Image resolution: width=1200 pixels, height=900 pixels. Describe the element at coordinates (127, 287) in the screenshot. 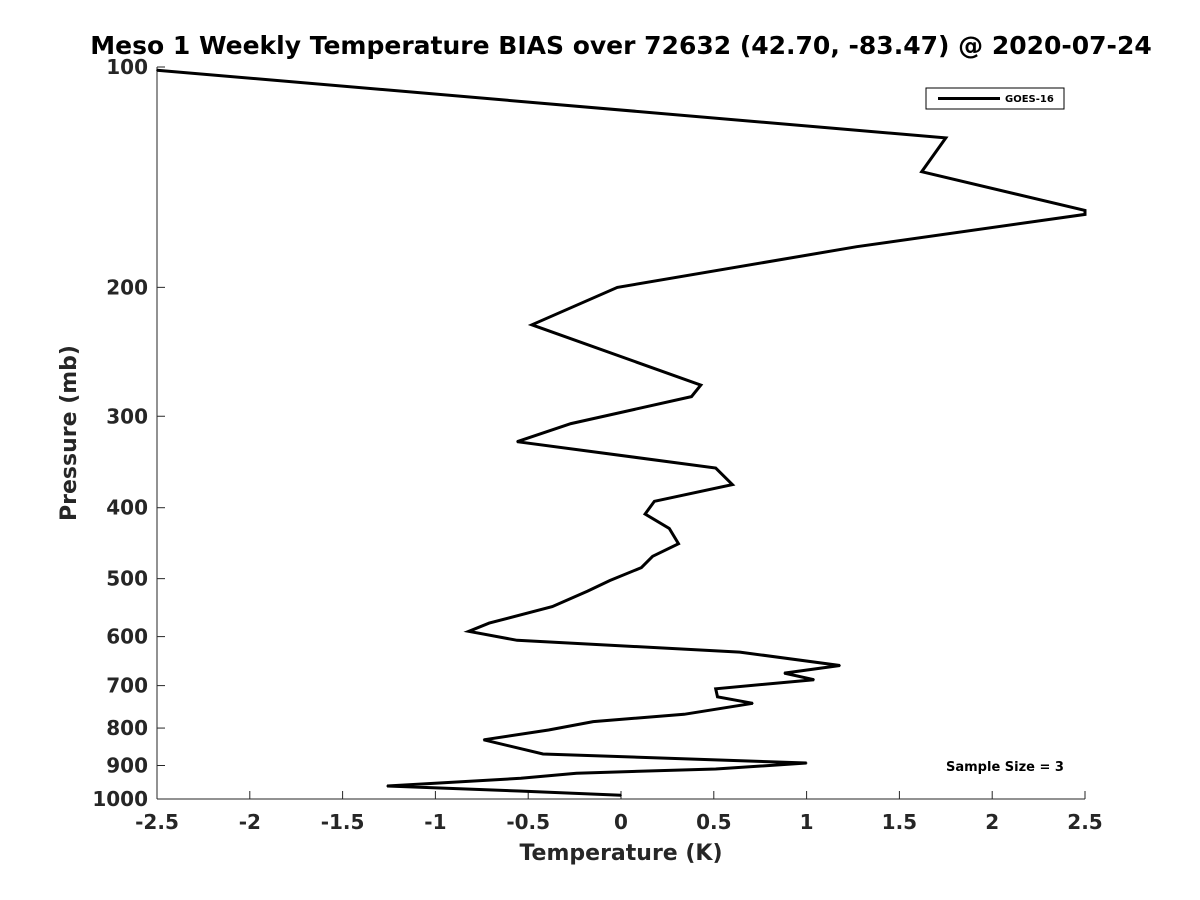

I see `y-tick-label: 200` at that location.